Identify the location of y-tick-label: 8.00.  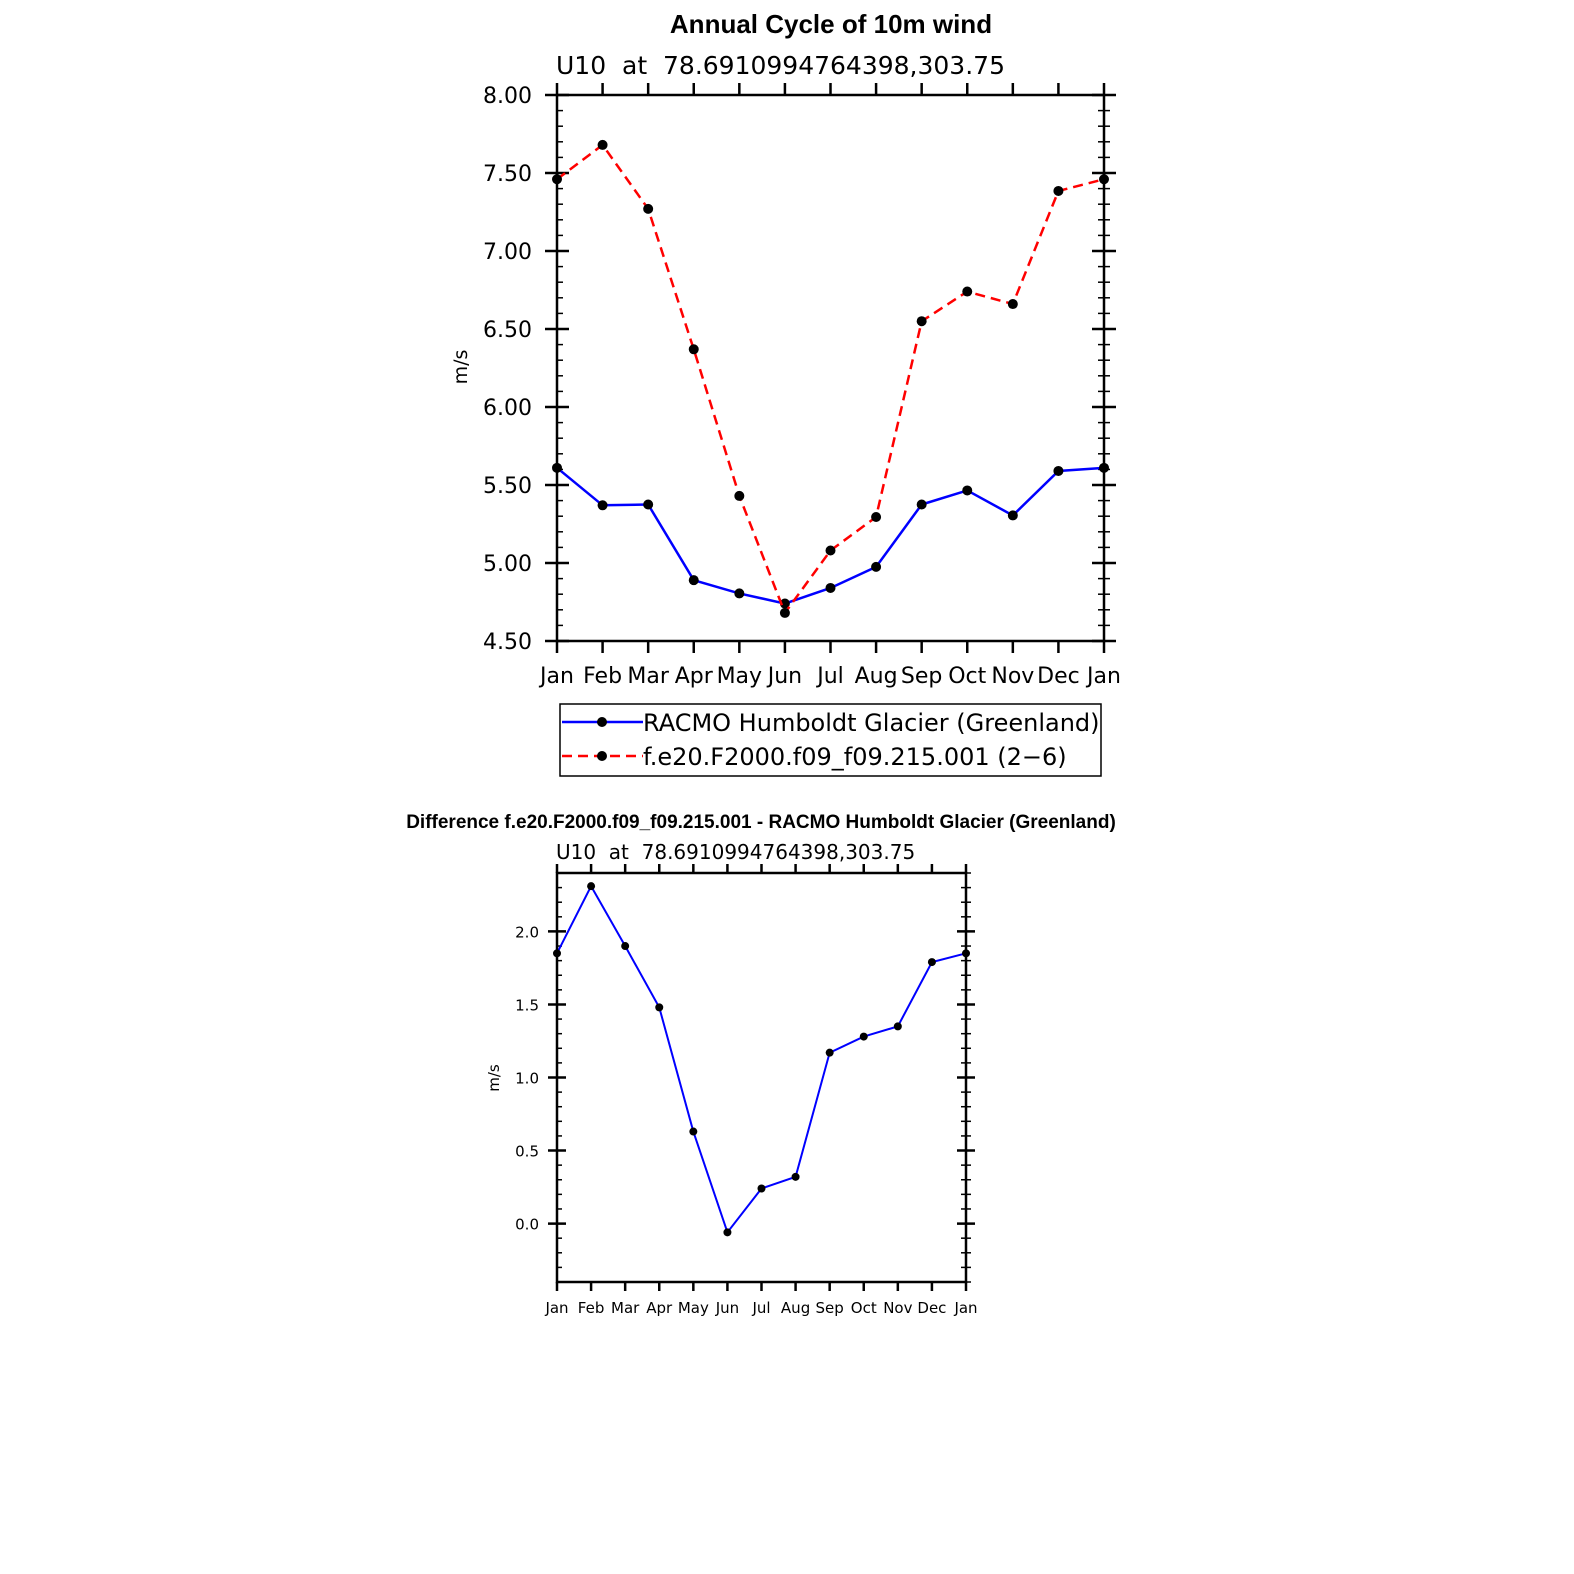
(507, 96).